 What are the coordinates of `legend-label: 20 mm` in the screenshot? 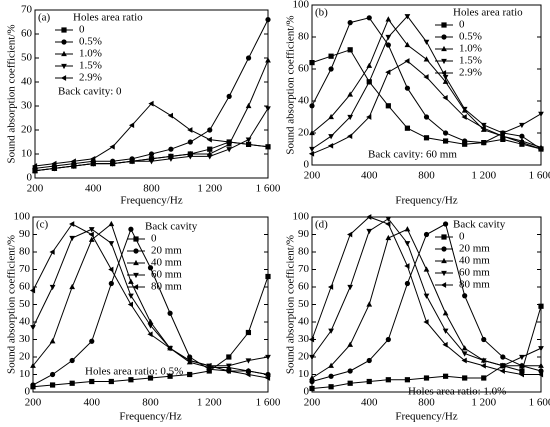 It's located at (166, 251).